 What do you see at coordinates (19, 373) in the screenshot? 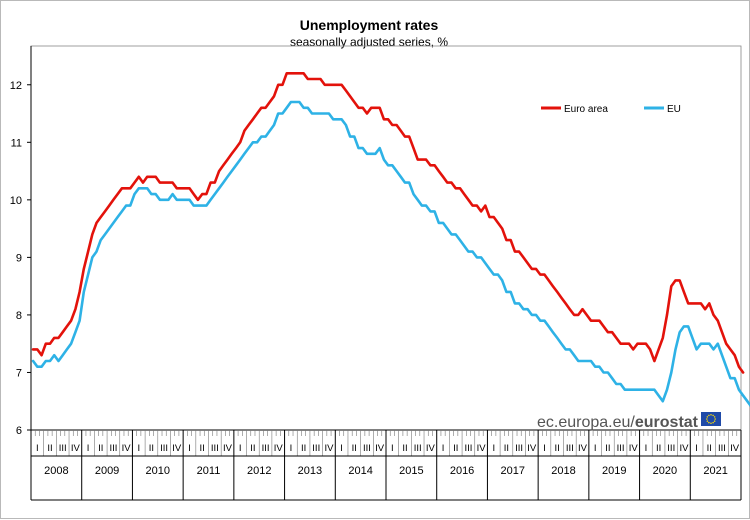
I see `y-tick-label: 7` at bounding box center [19, 373].